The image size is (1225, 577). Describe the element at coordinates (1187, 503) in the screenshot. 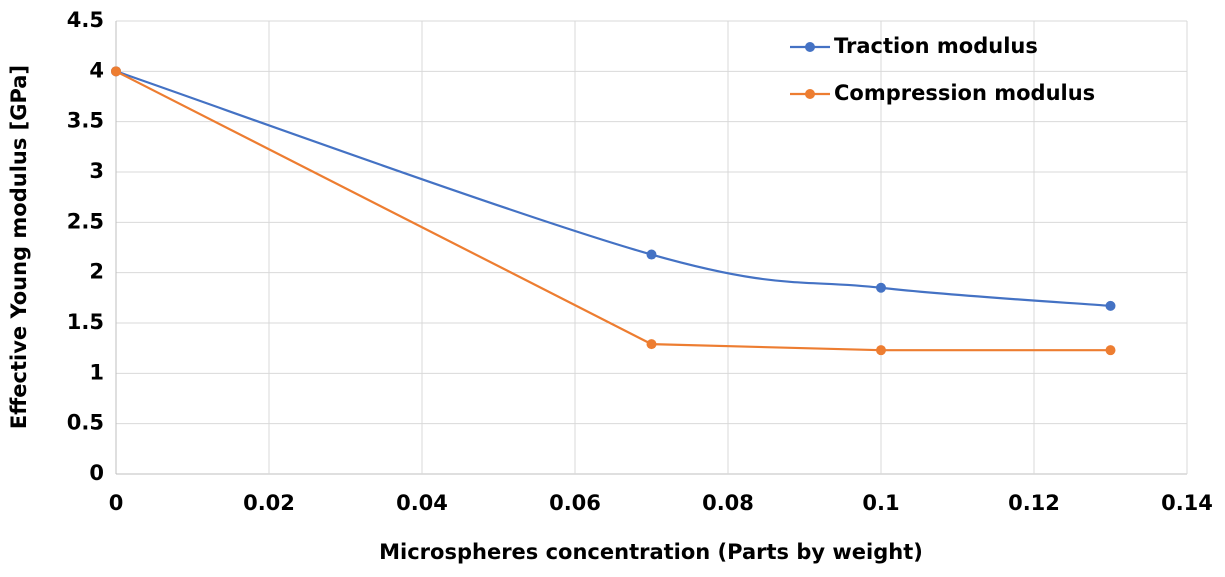

I see `x-tick-label: 0.14` at that location.